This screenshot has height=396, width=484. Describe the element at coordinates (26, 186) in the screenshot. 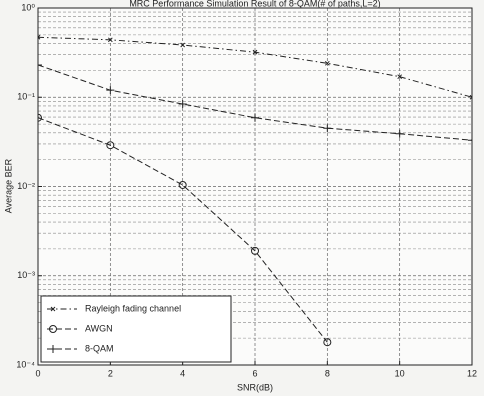

I see `y-tick-label: 10⁻²` at that location.